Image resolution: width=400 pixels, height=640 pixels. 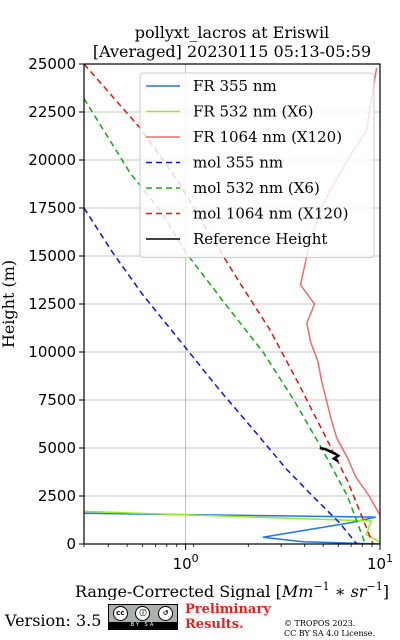 I want to click on x-tick-exponent: 1, so click(x=389, y=558).